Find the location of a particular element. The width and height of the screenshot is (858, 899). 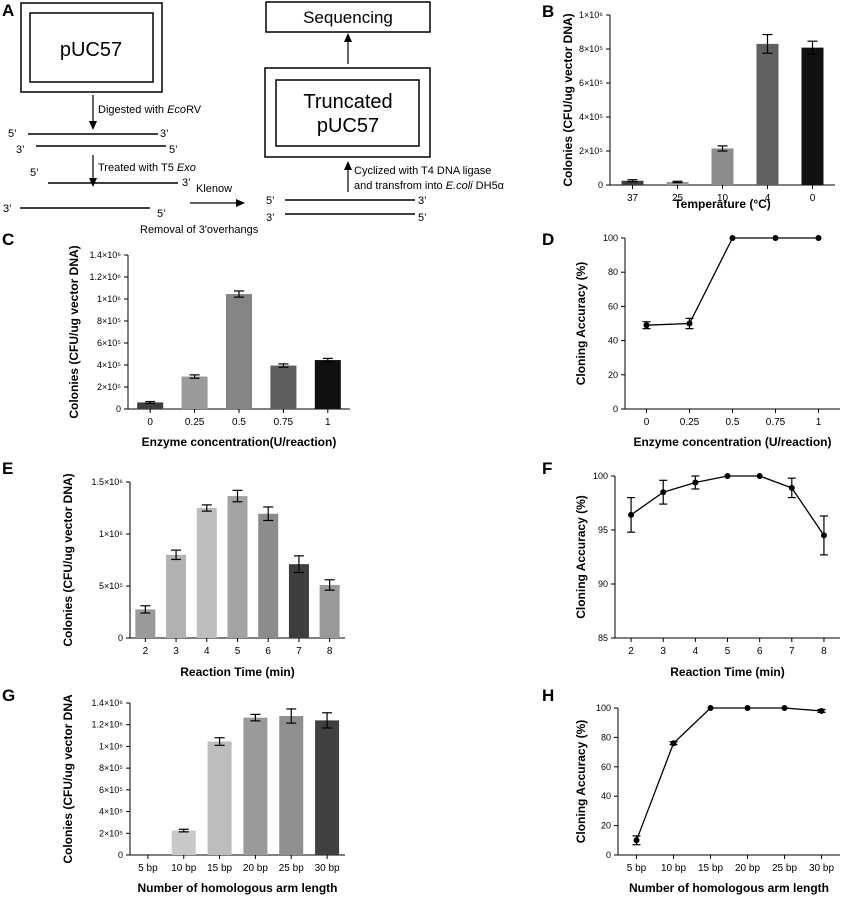

chart-d-ytick-label: 80 is located at coordinates (613, 272).